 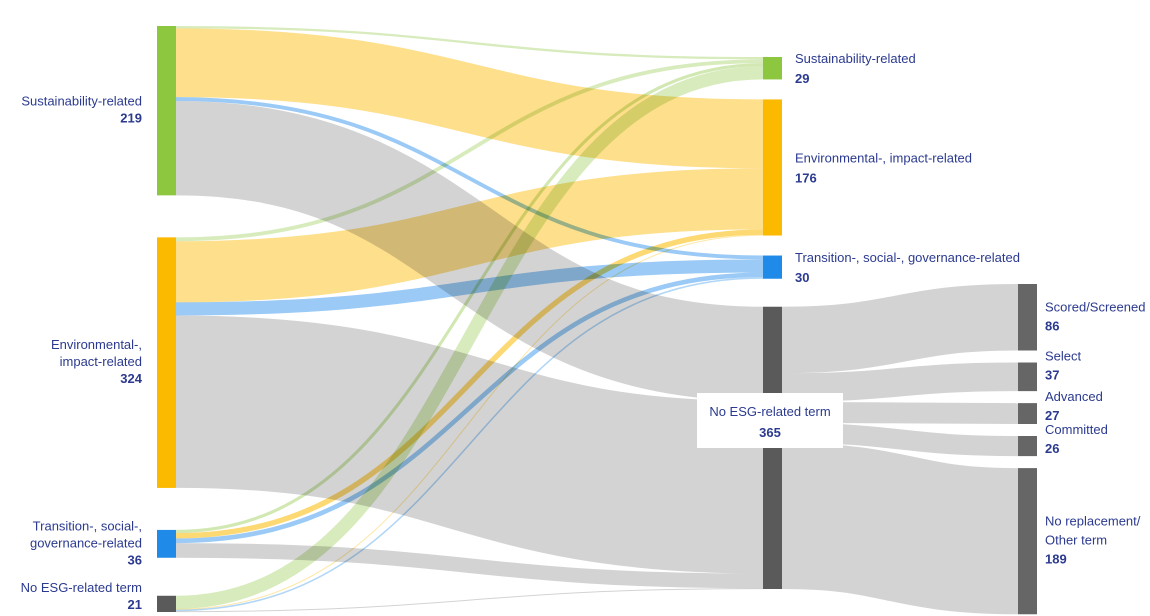 I want to click on label-value-src_sust: 219, so click(x=131, y=118).